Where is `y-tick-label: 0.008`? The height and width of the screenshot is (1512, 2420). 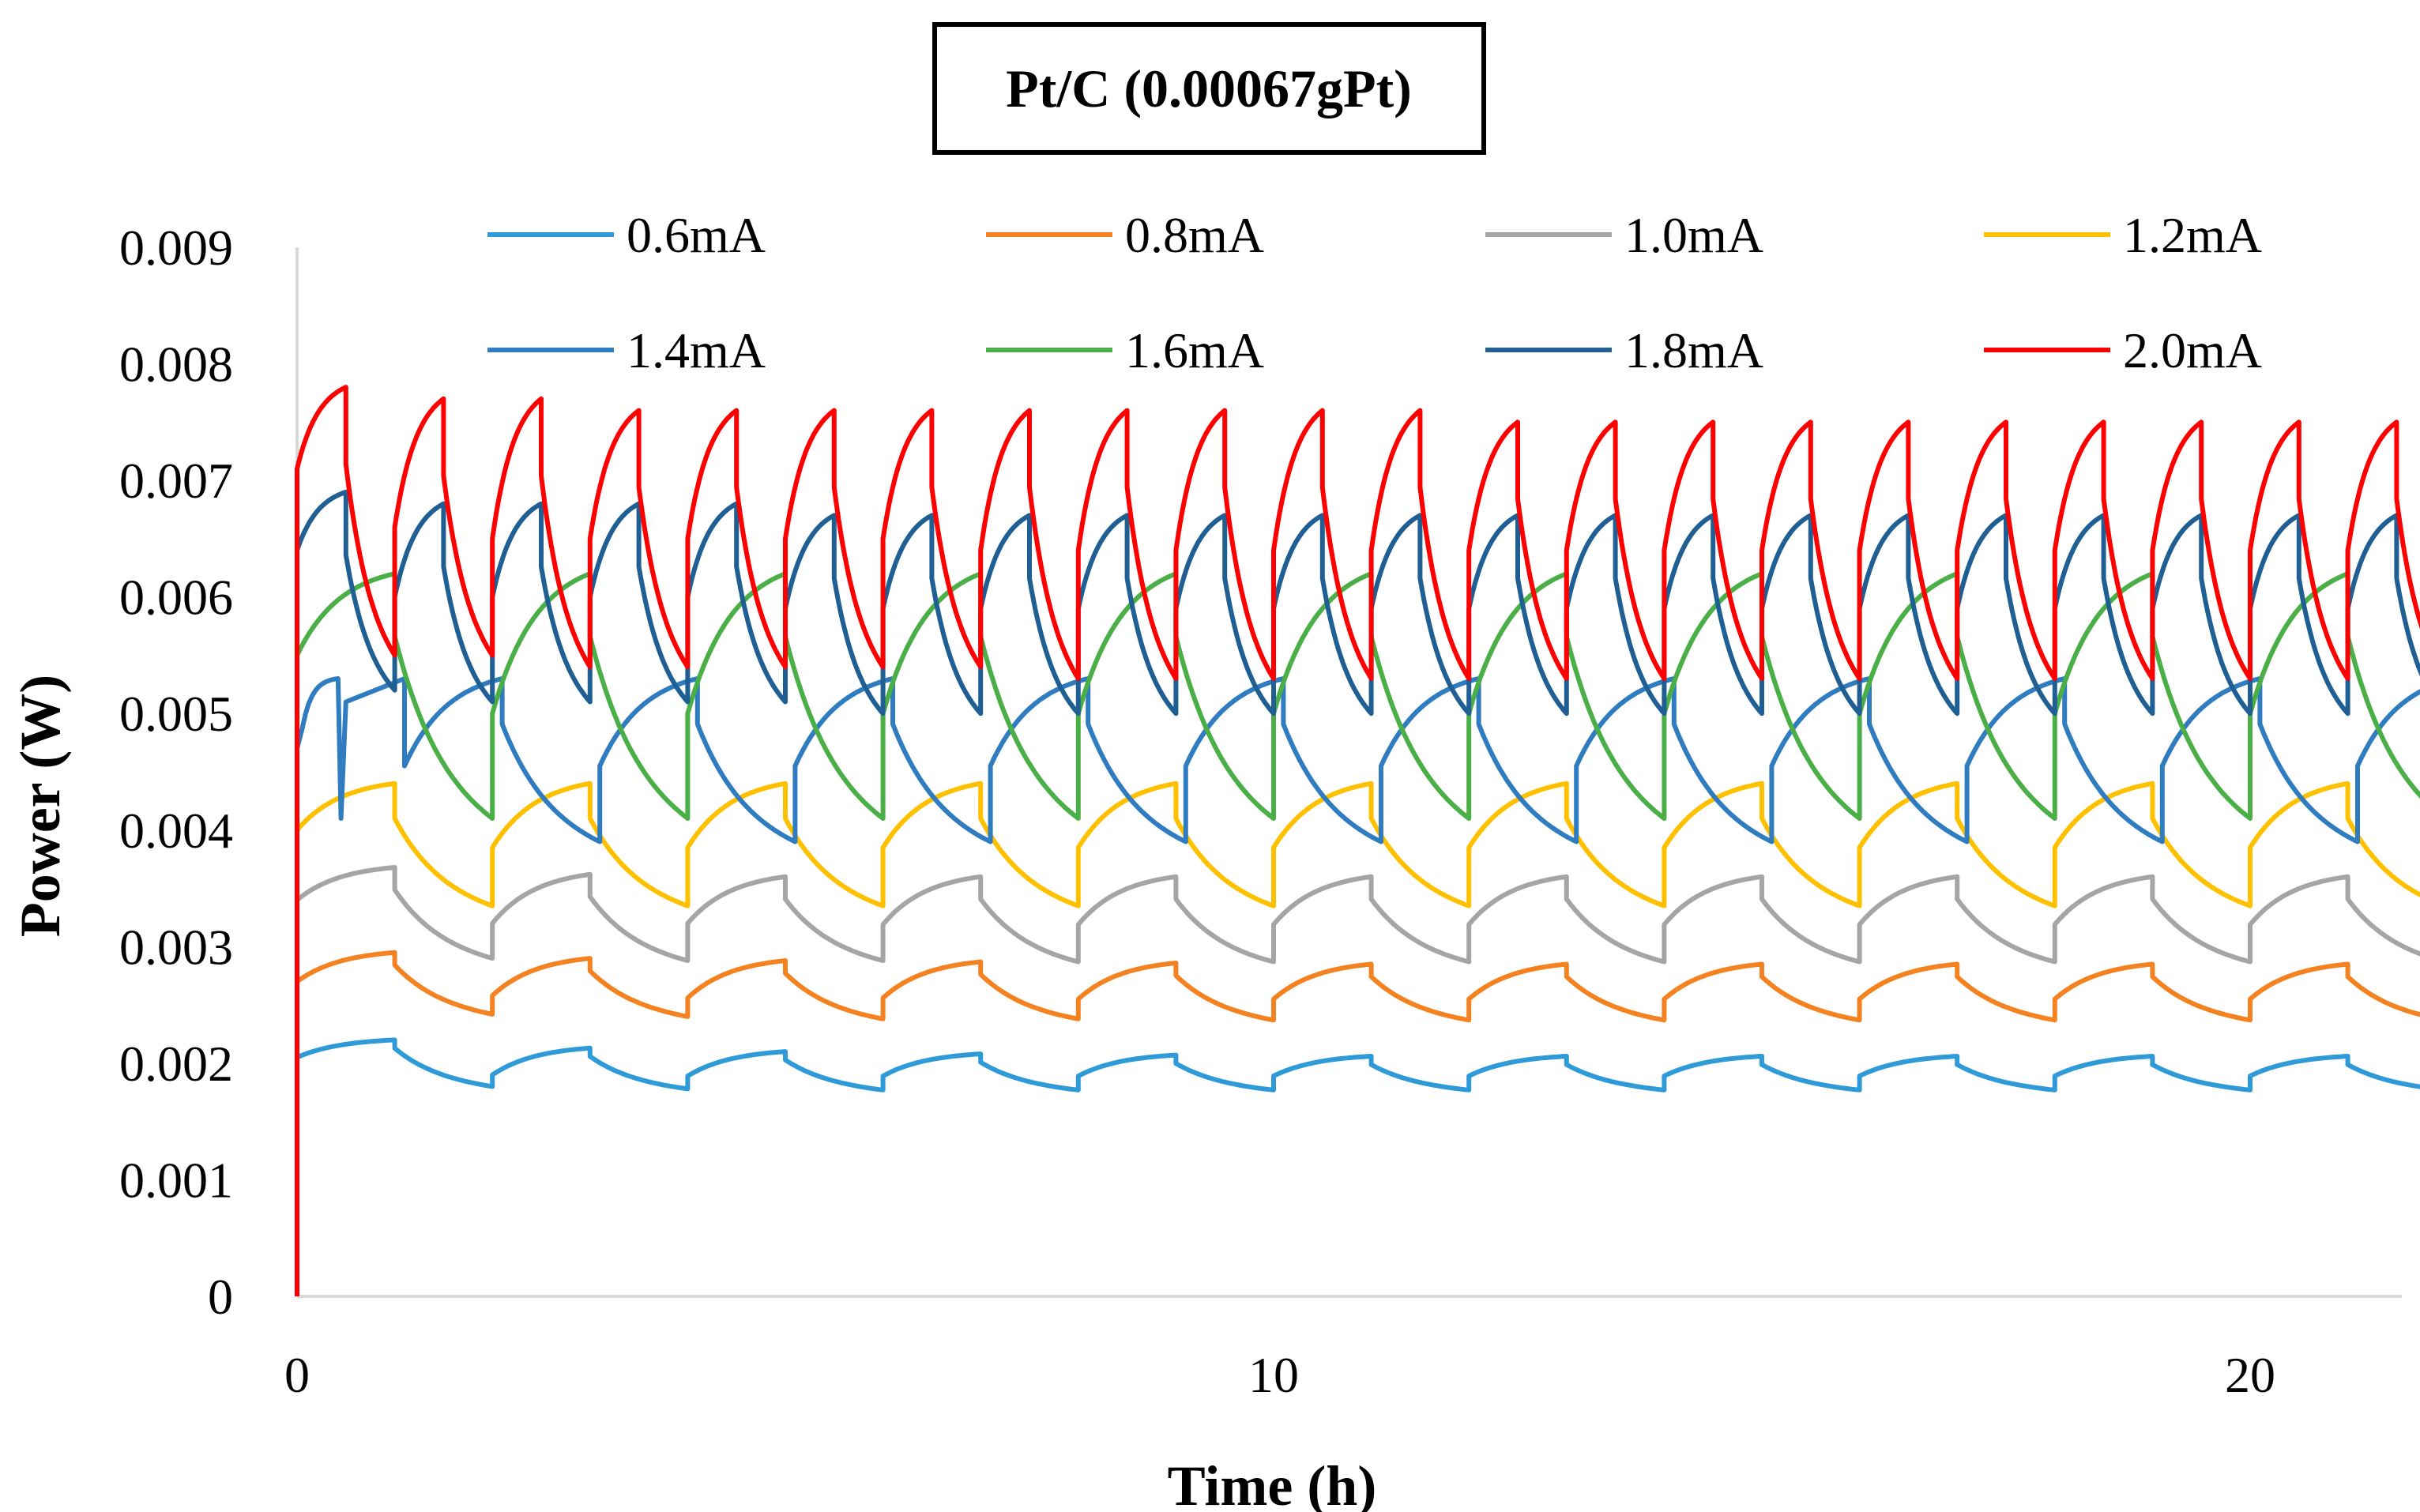
y-tick-label: 0.008 is located at coordinates (176, 365).